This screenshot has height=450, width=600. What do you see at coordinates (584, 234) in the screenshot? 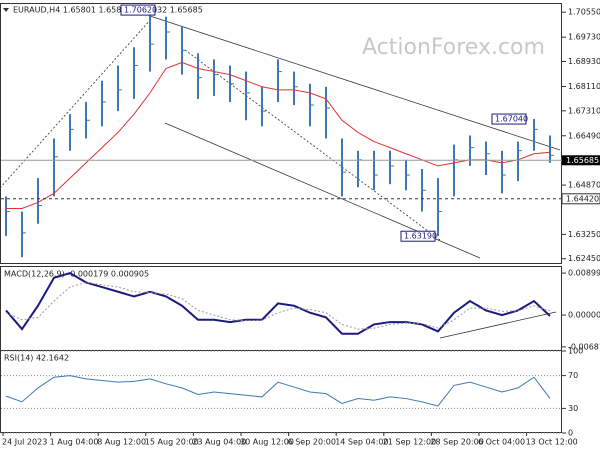
I see `y-tick-label: 1.63250` at bounding box center [584, 234].